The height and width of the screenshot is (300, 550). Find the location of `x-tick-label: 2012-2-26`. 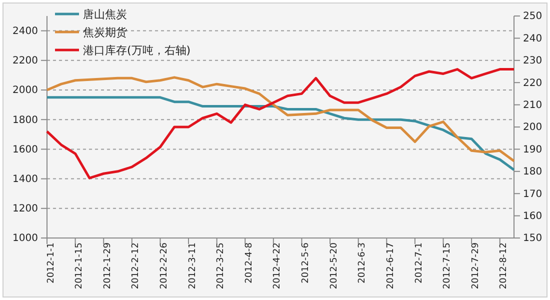

x-tick-label: 2012-2-26 is located at coordinates (165, 266).